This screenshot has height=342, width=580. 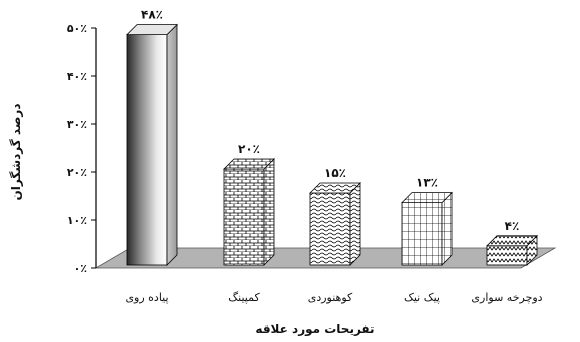 I want to click on x-axis-title: تفریحات مورد علاقه, so click(x=314, y=329).